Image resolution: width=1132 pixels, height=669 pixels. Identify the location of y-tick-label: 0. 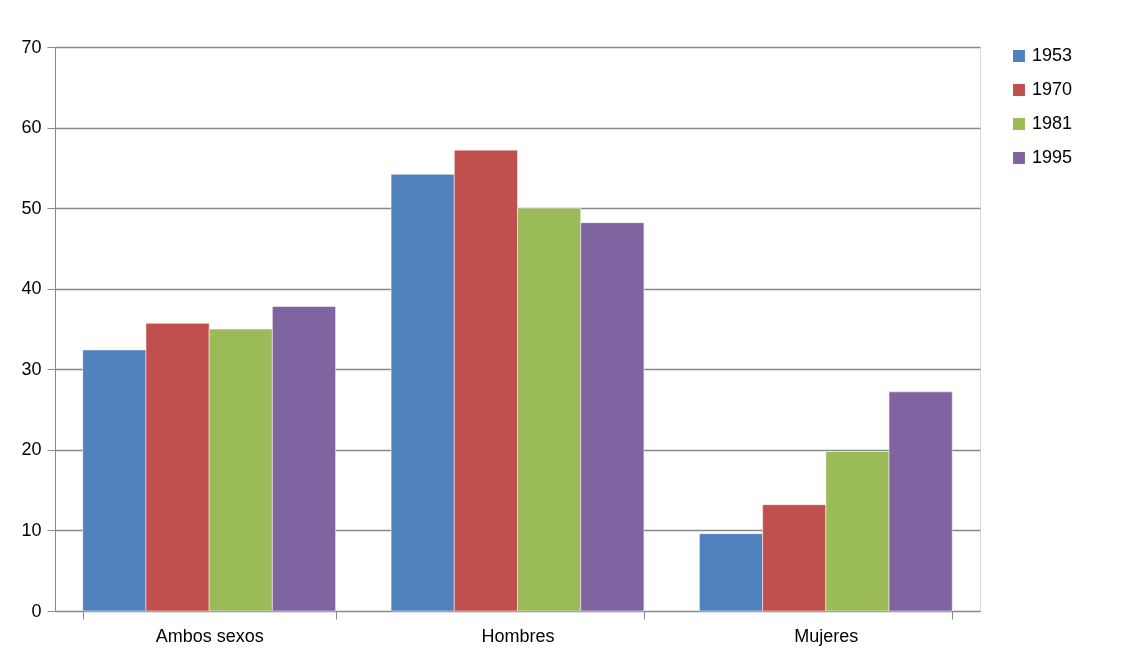
(36, 610).